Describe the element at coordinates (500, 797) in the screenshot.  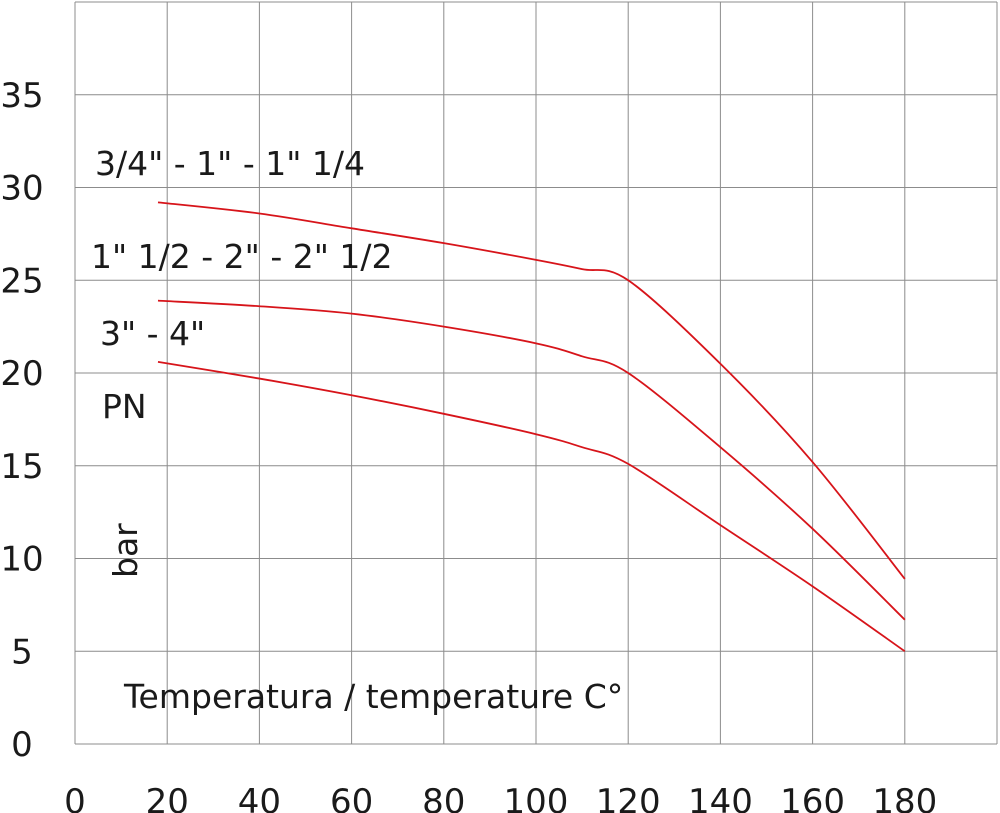
I see `x-tick-labels: 0 20 40 60 80 100 120 140 160 180` at that location.